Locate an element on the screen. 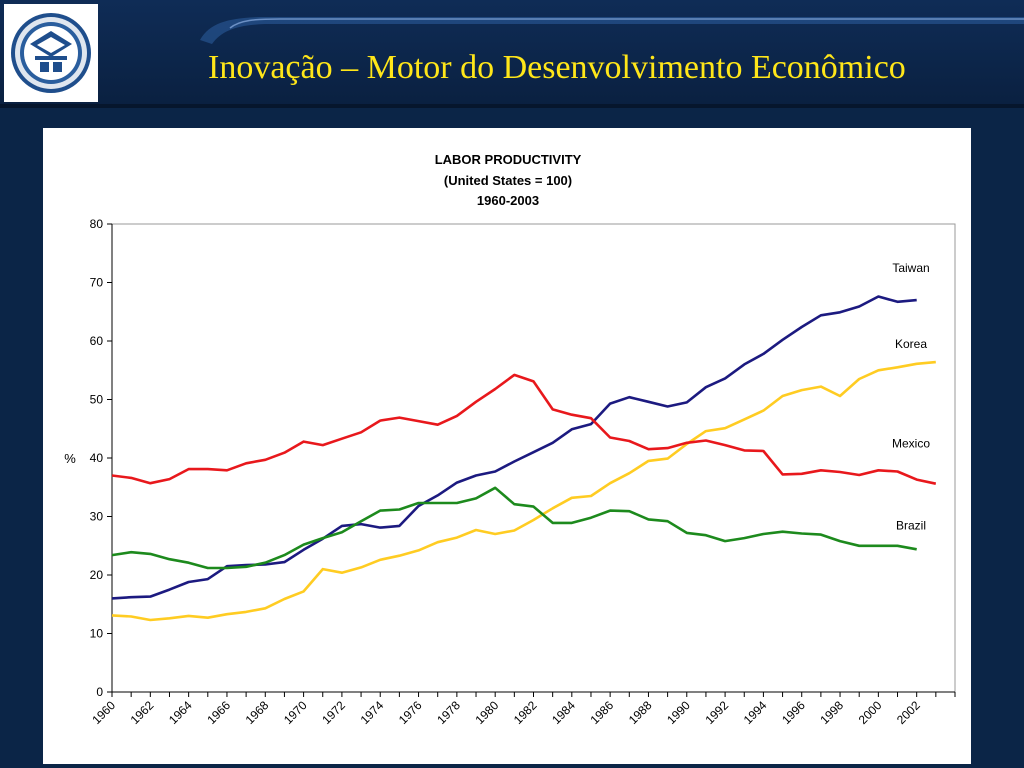 The width and height of the screenshot is (1024, 768). x-tick-label: 2002 is located at coordinates (908, 712).